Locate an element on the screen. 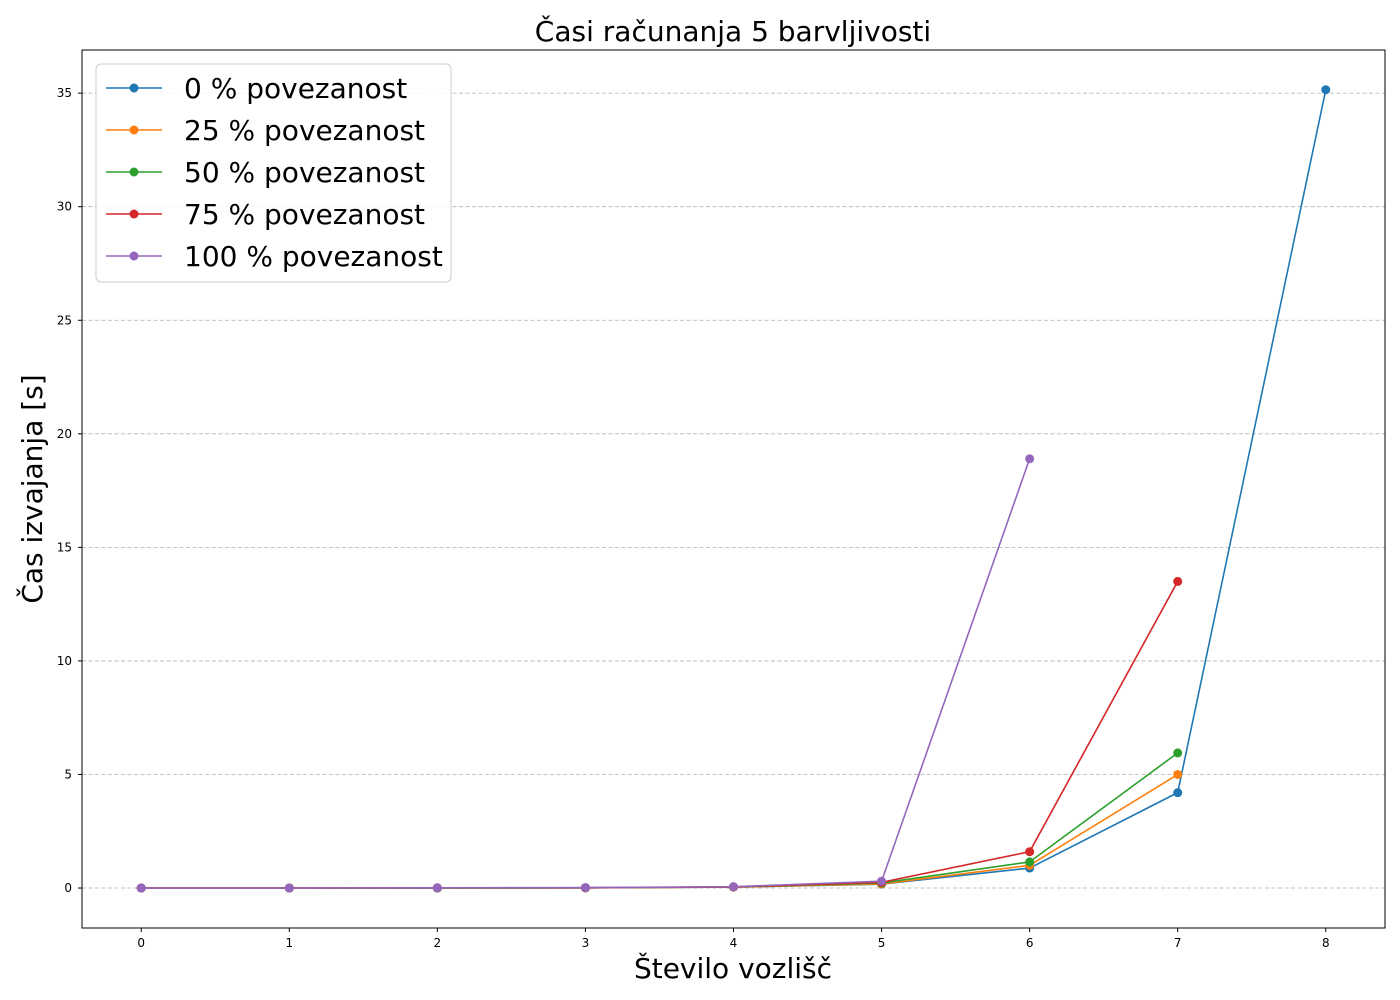  x-axis-ticks: 0 1 2 3 4 5 6 7 8 is located at coordinates (733, 939).